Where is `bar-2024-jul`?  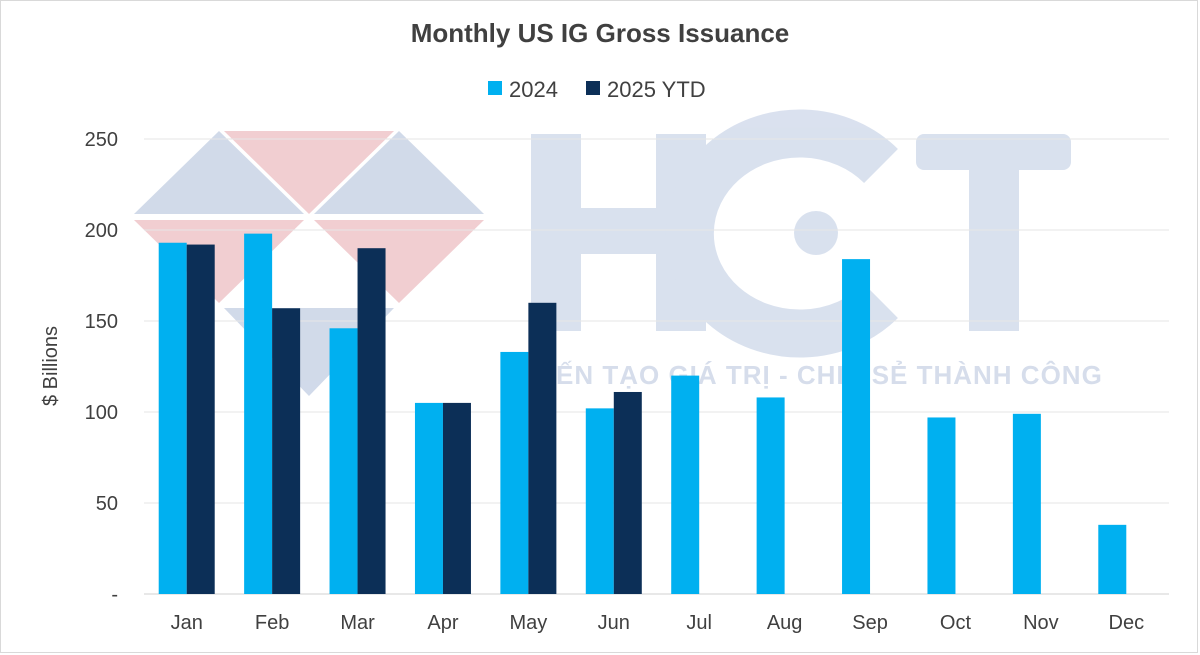
bar-2024-jul is located at coordinates (685, 484).